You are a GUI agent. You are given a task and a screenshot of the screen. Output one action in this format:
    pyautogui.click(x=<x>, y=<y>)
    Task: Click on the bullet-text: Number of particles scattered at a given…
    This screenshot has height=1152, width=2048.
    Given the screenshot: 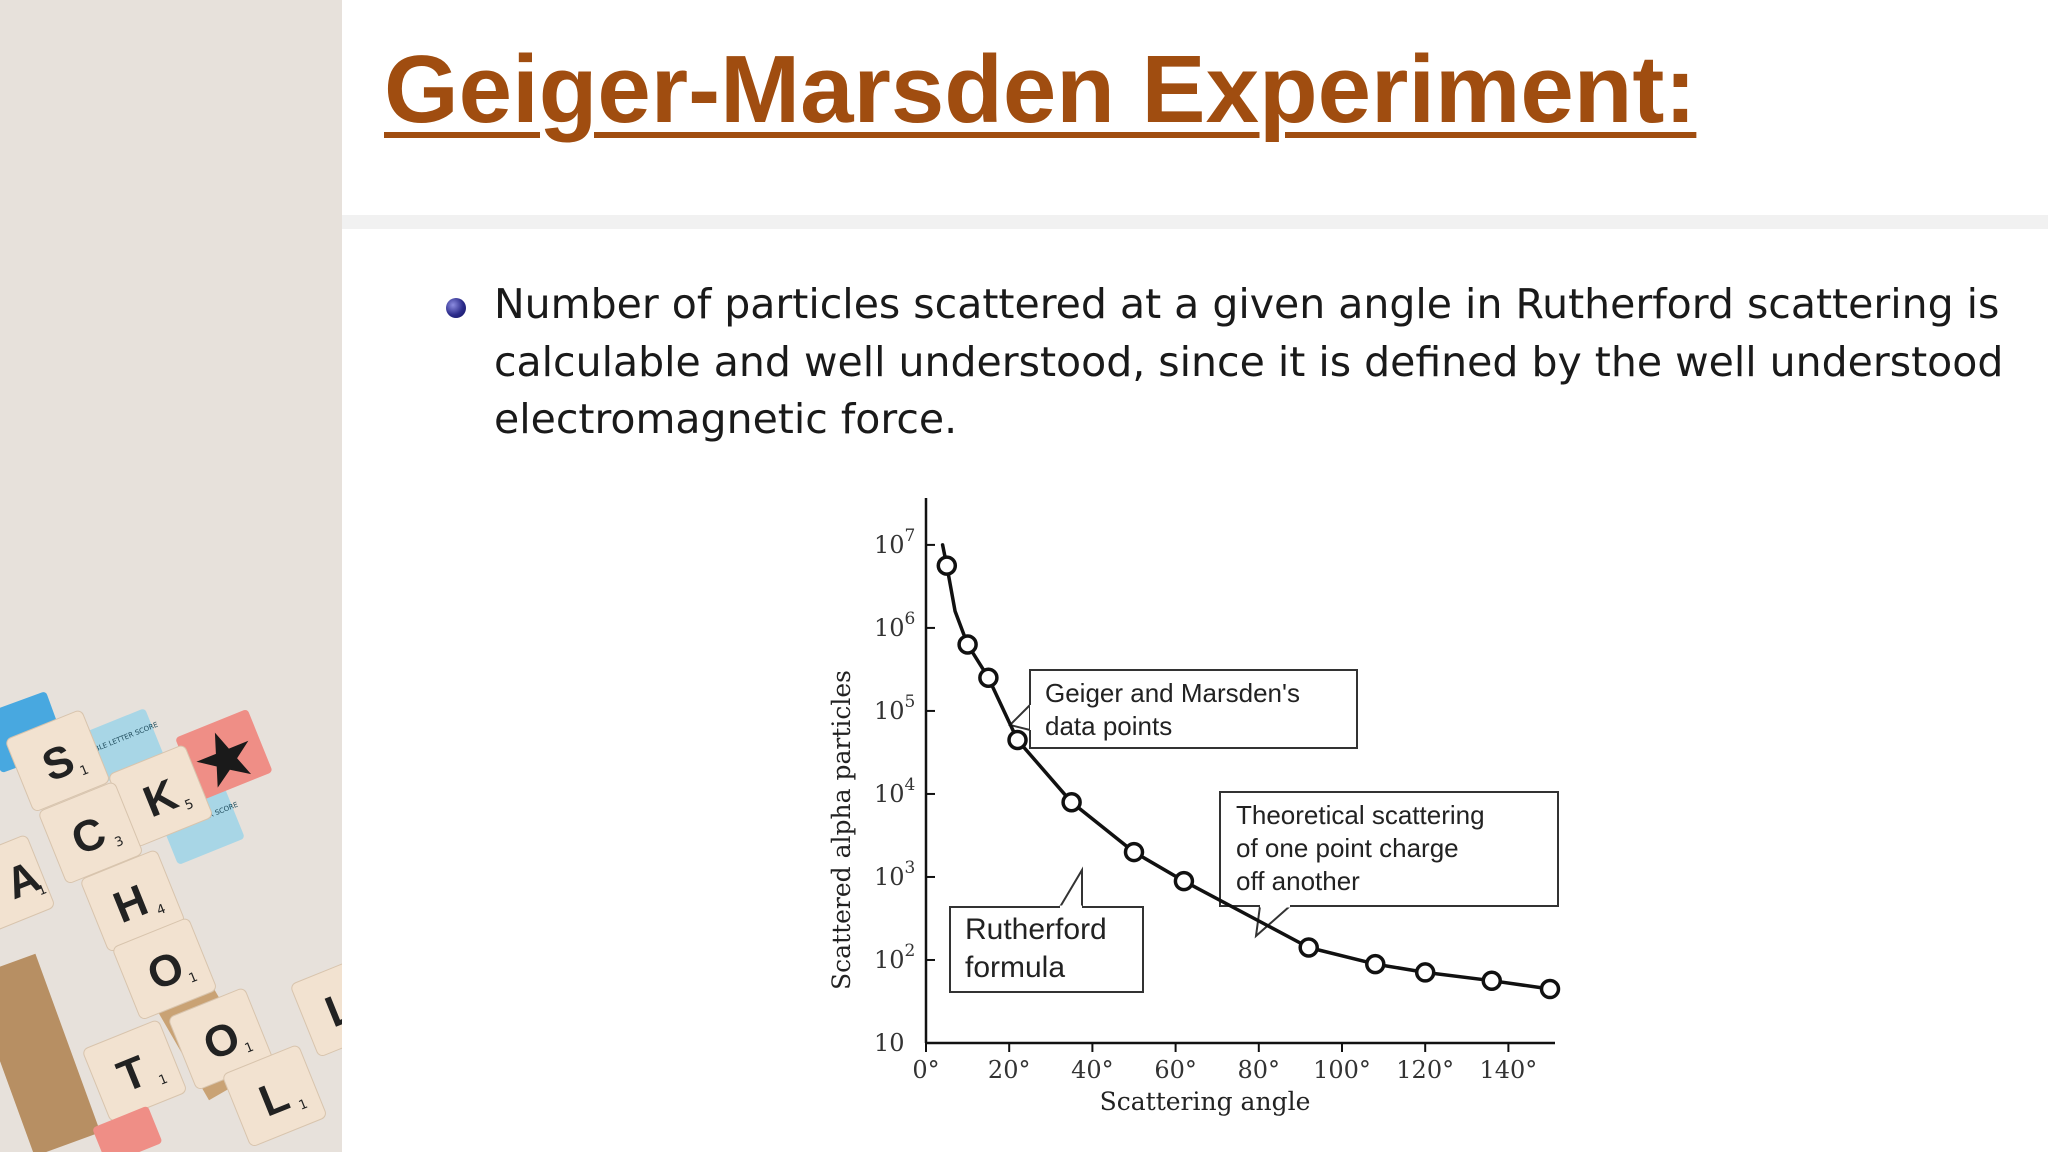 What is the action you would take?
    pyautogui.click(x=1249, y=361)
    